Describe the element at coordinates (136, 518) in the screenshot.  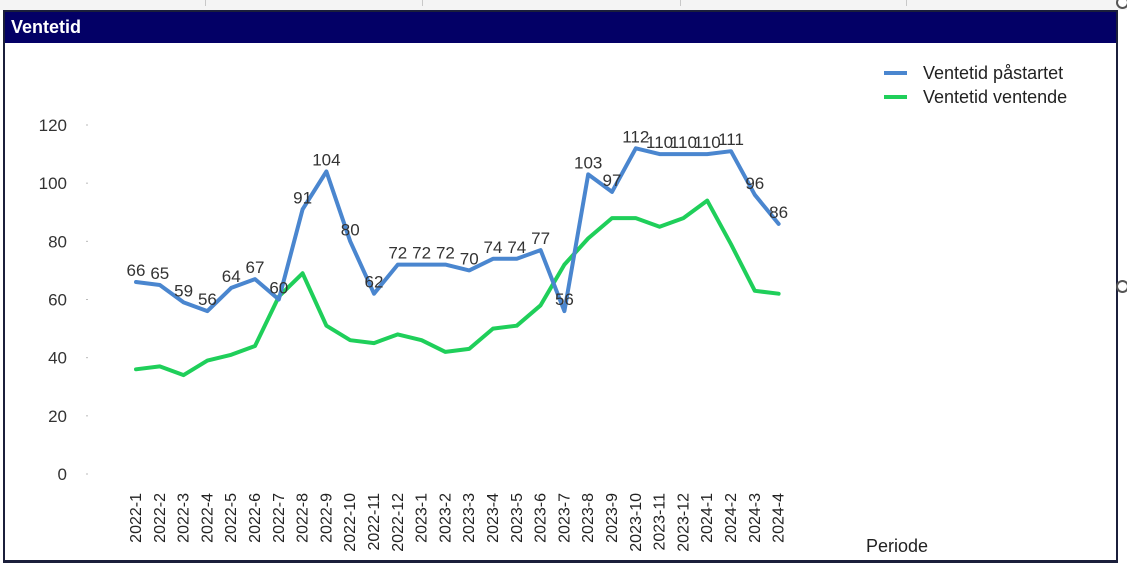
I see `x-tick-label: 2022-1` at that location.